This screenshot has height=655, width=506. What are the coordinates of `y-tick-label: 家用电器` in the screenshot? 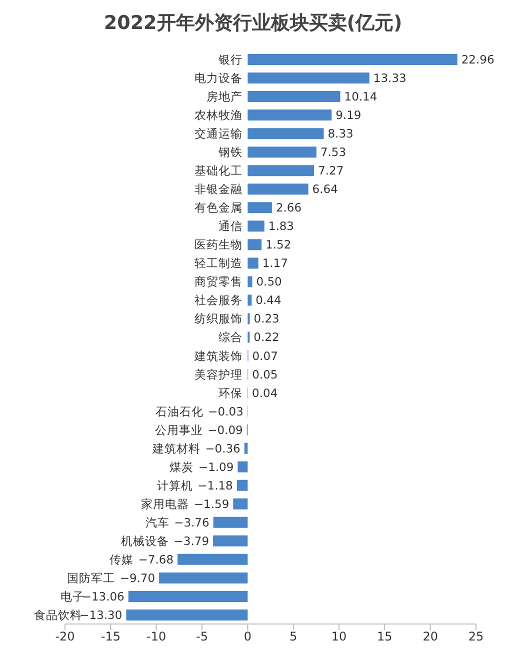 It's located at (165, 503).